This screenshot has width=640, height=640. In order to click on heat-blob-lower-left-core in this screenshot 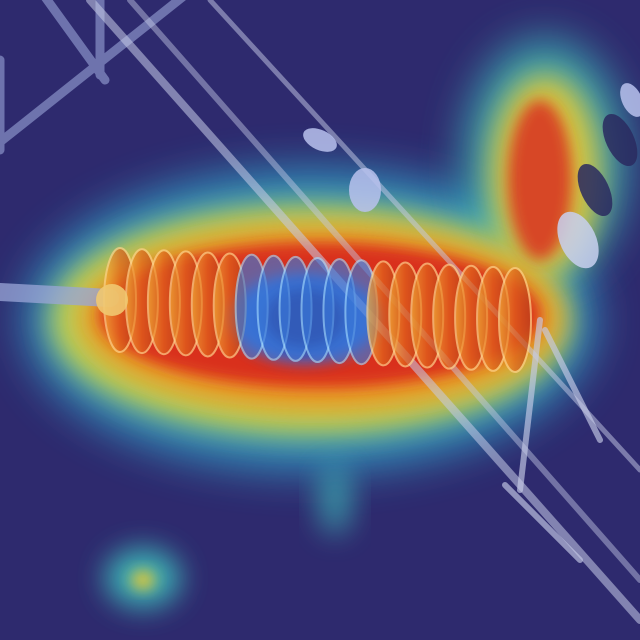, I will do `click(143, 580)`.